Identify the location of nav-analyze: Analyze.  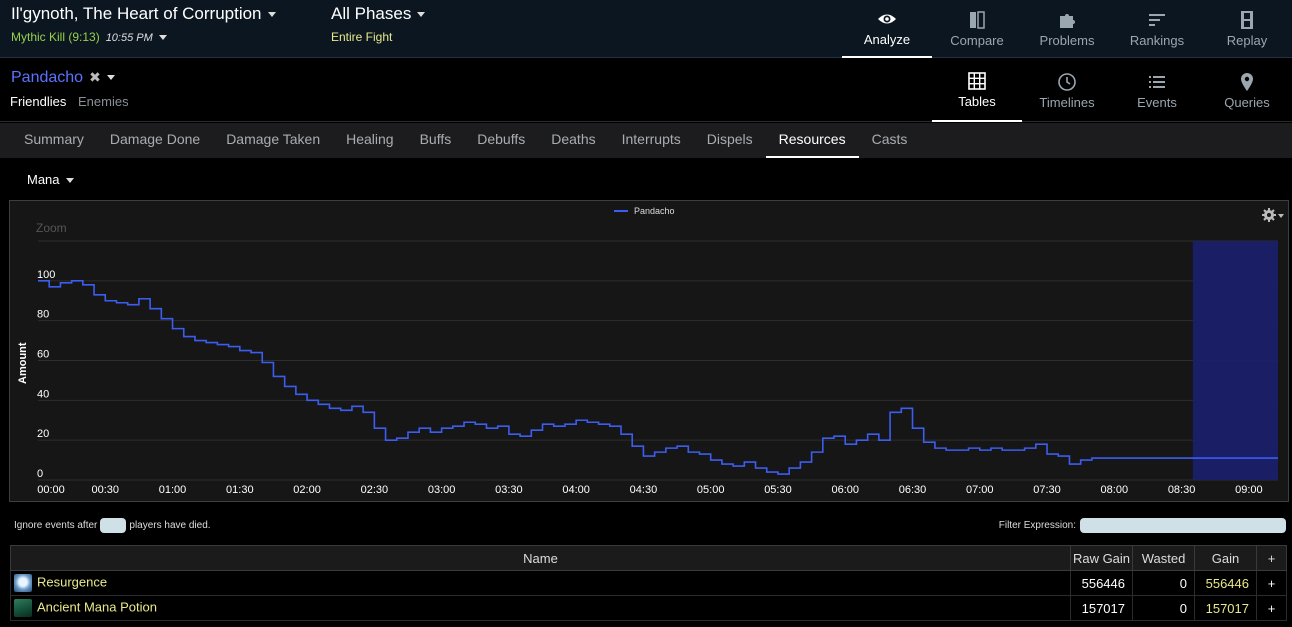
(887, 29).